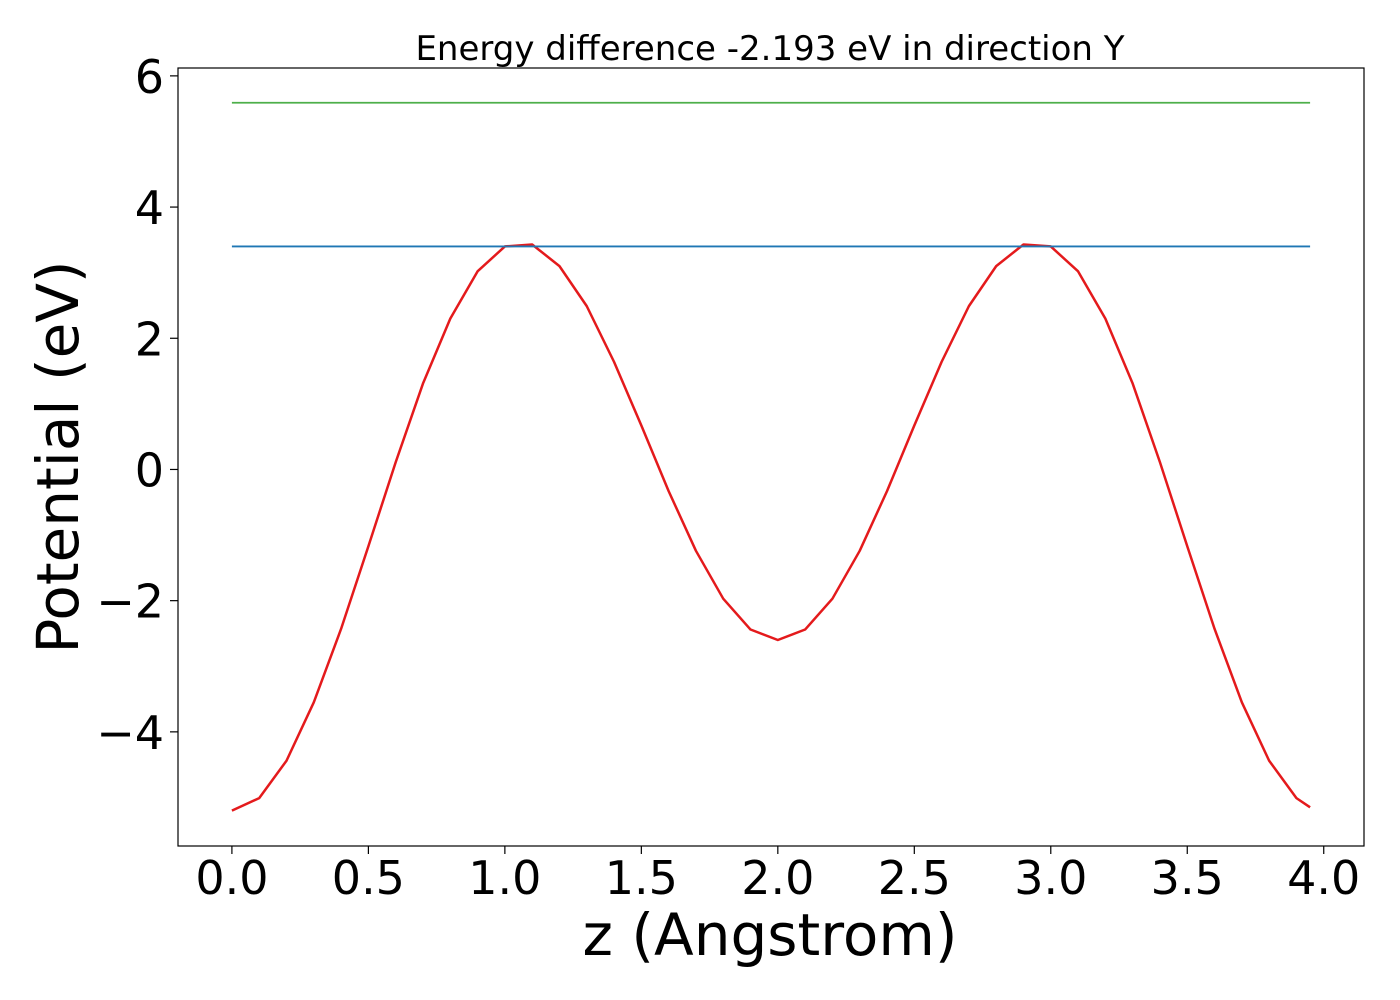 The image size is (1400, 1000). Describe the element at coordinates (641, 878) in the screenshot. I see `x-tick-label: 1.5` at that location.